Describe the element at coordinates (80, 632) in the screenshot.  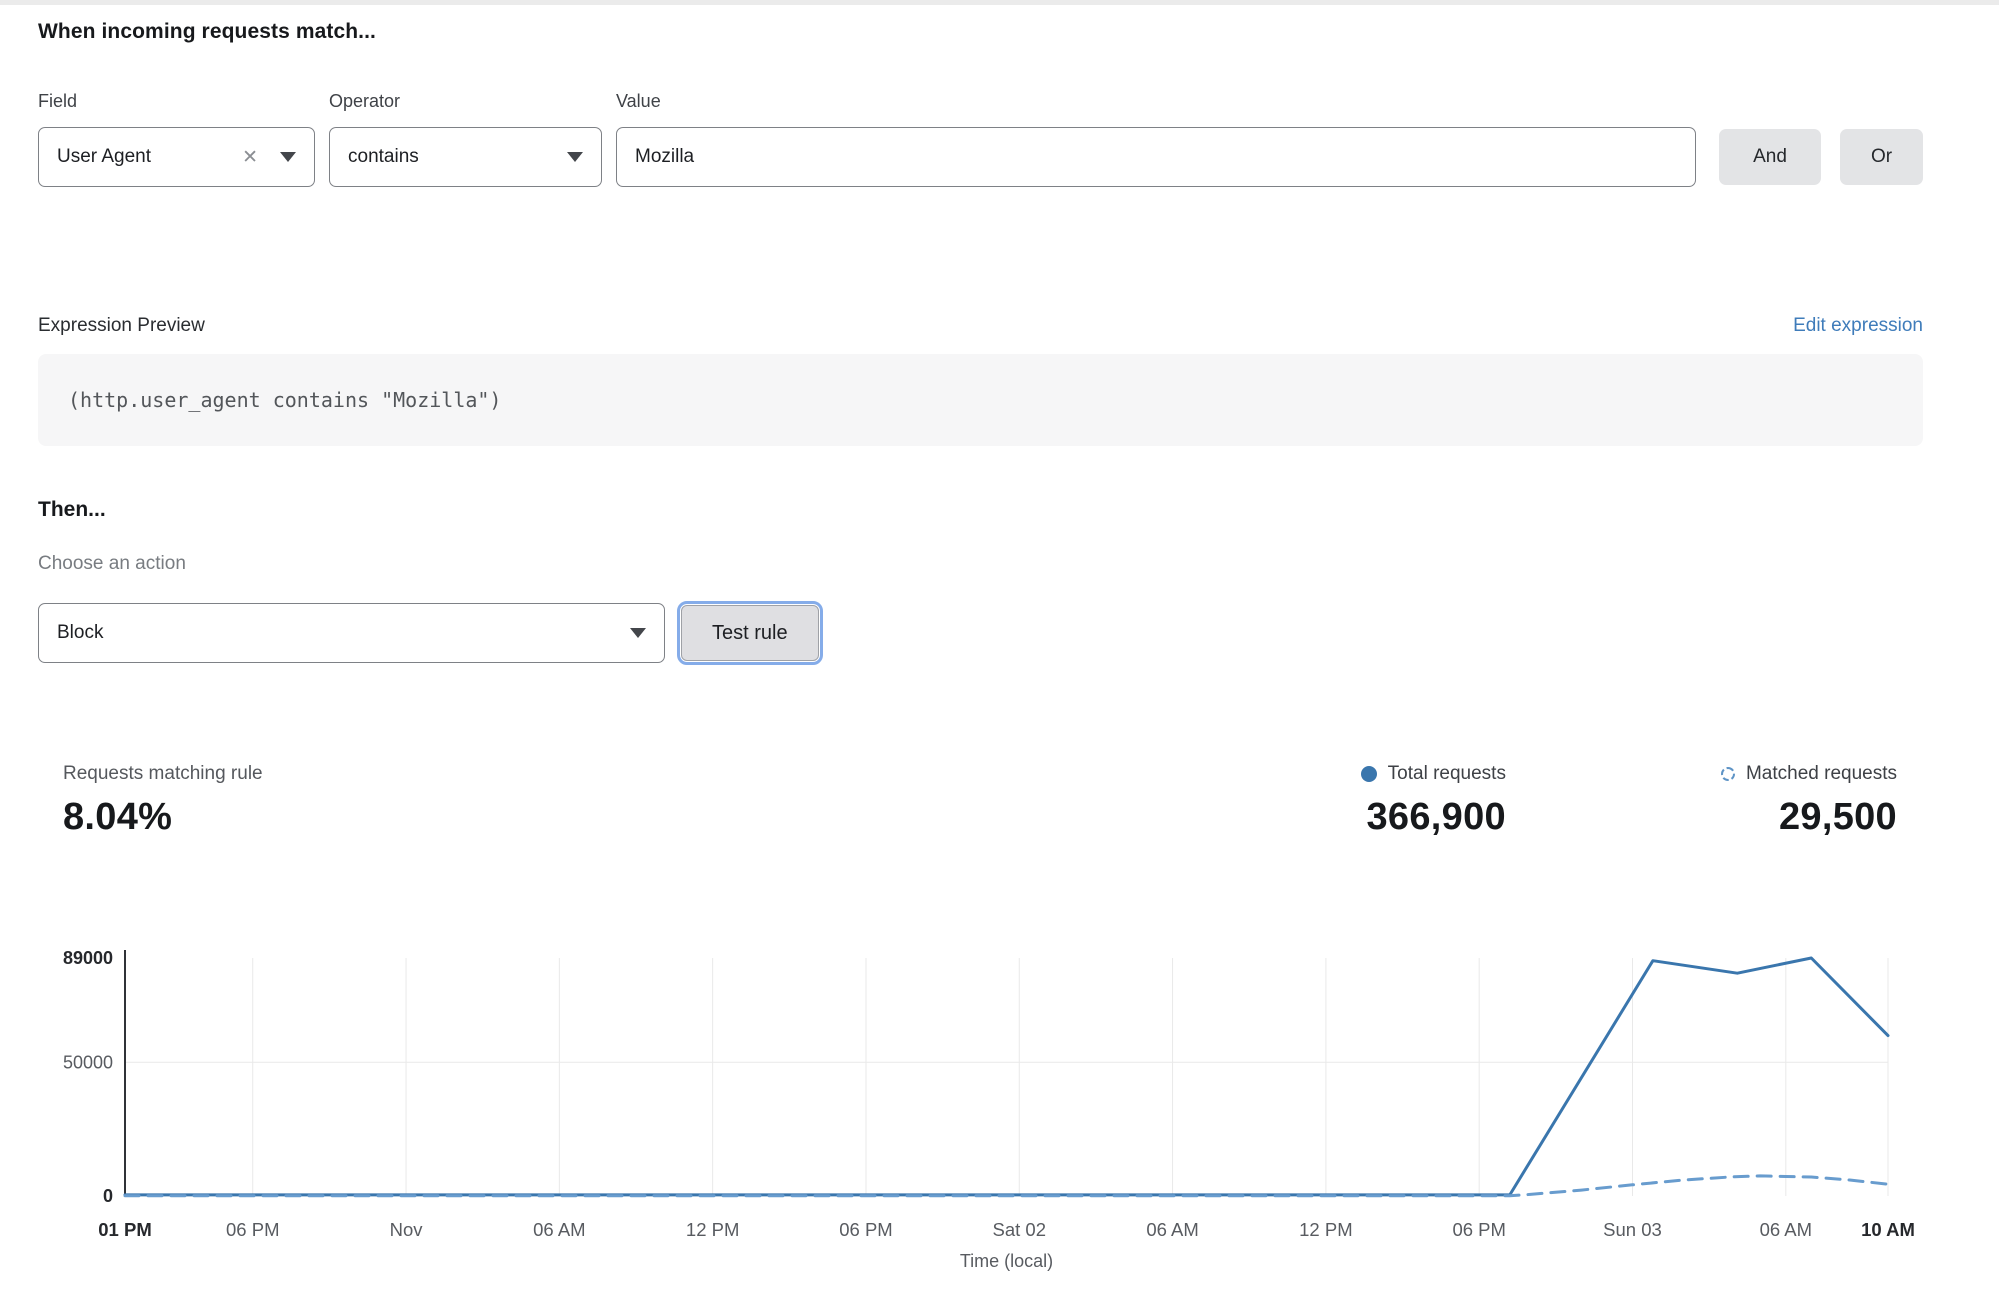
I see `action-select-value: Block` at that location.